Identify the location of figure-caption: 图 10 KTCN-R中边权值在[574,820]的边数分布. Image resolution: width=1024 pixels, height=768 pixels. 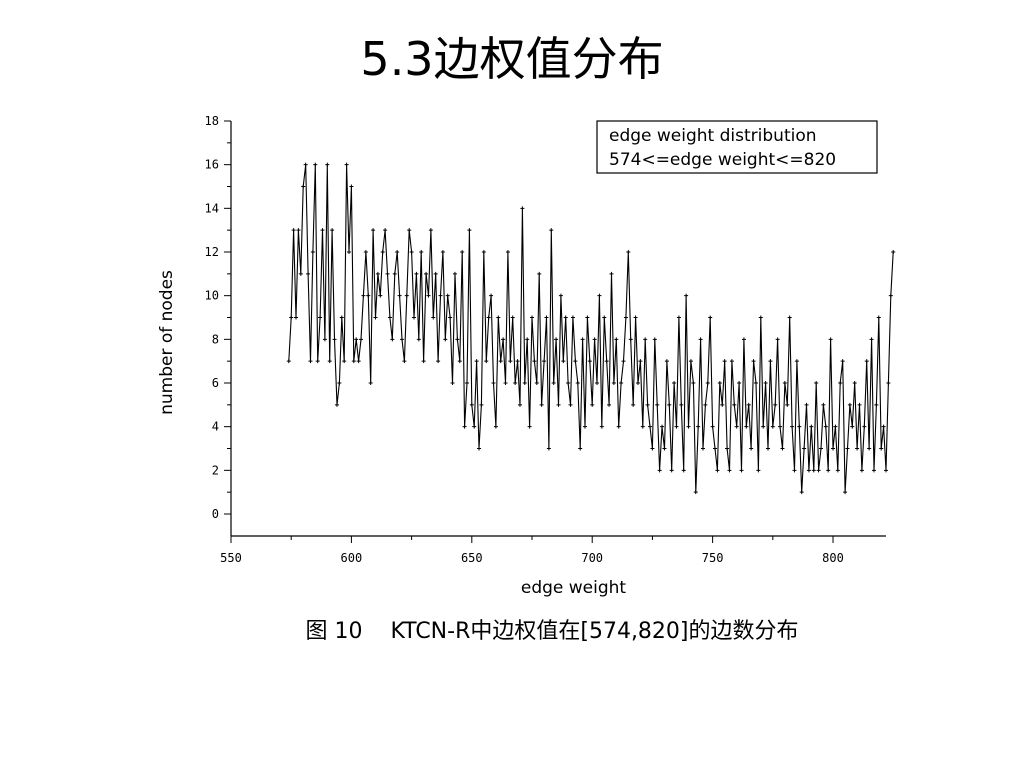
(512, 632).